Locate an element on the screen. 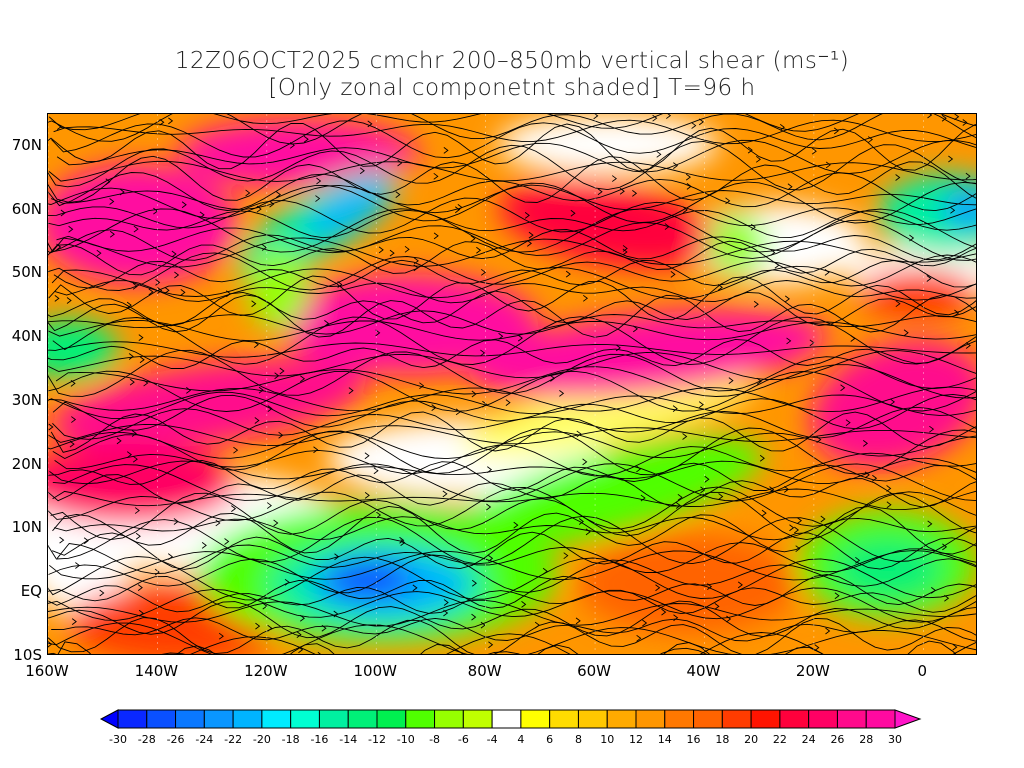 The image size is (1024, 768). colorbar-label: -30 is located at coordinates (118, 739).